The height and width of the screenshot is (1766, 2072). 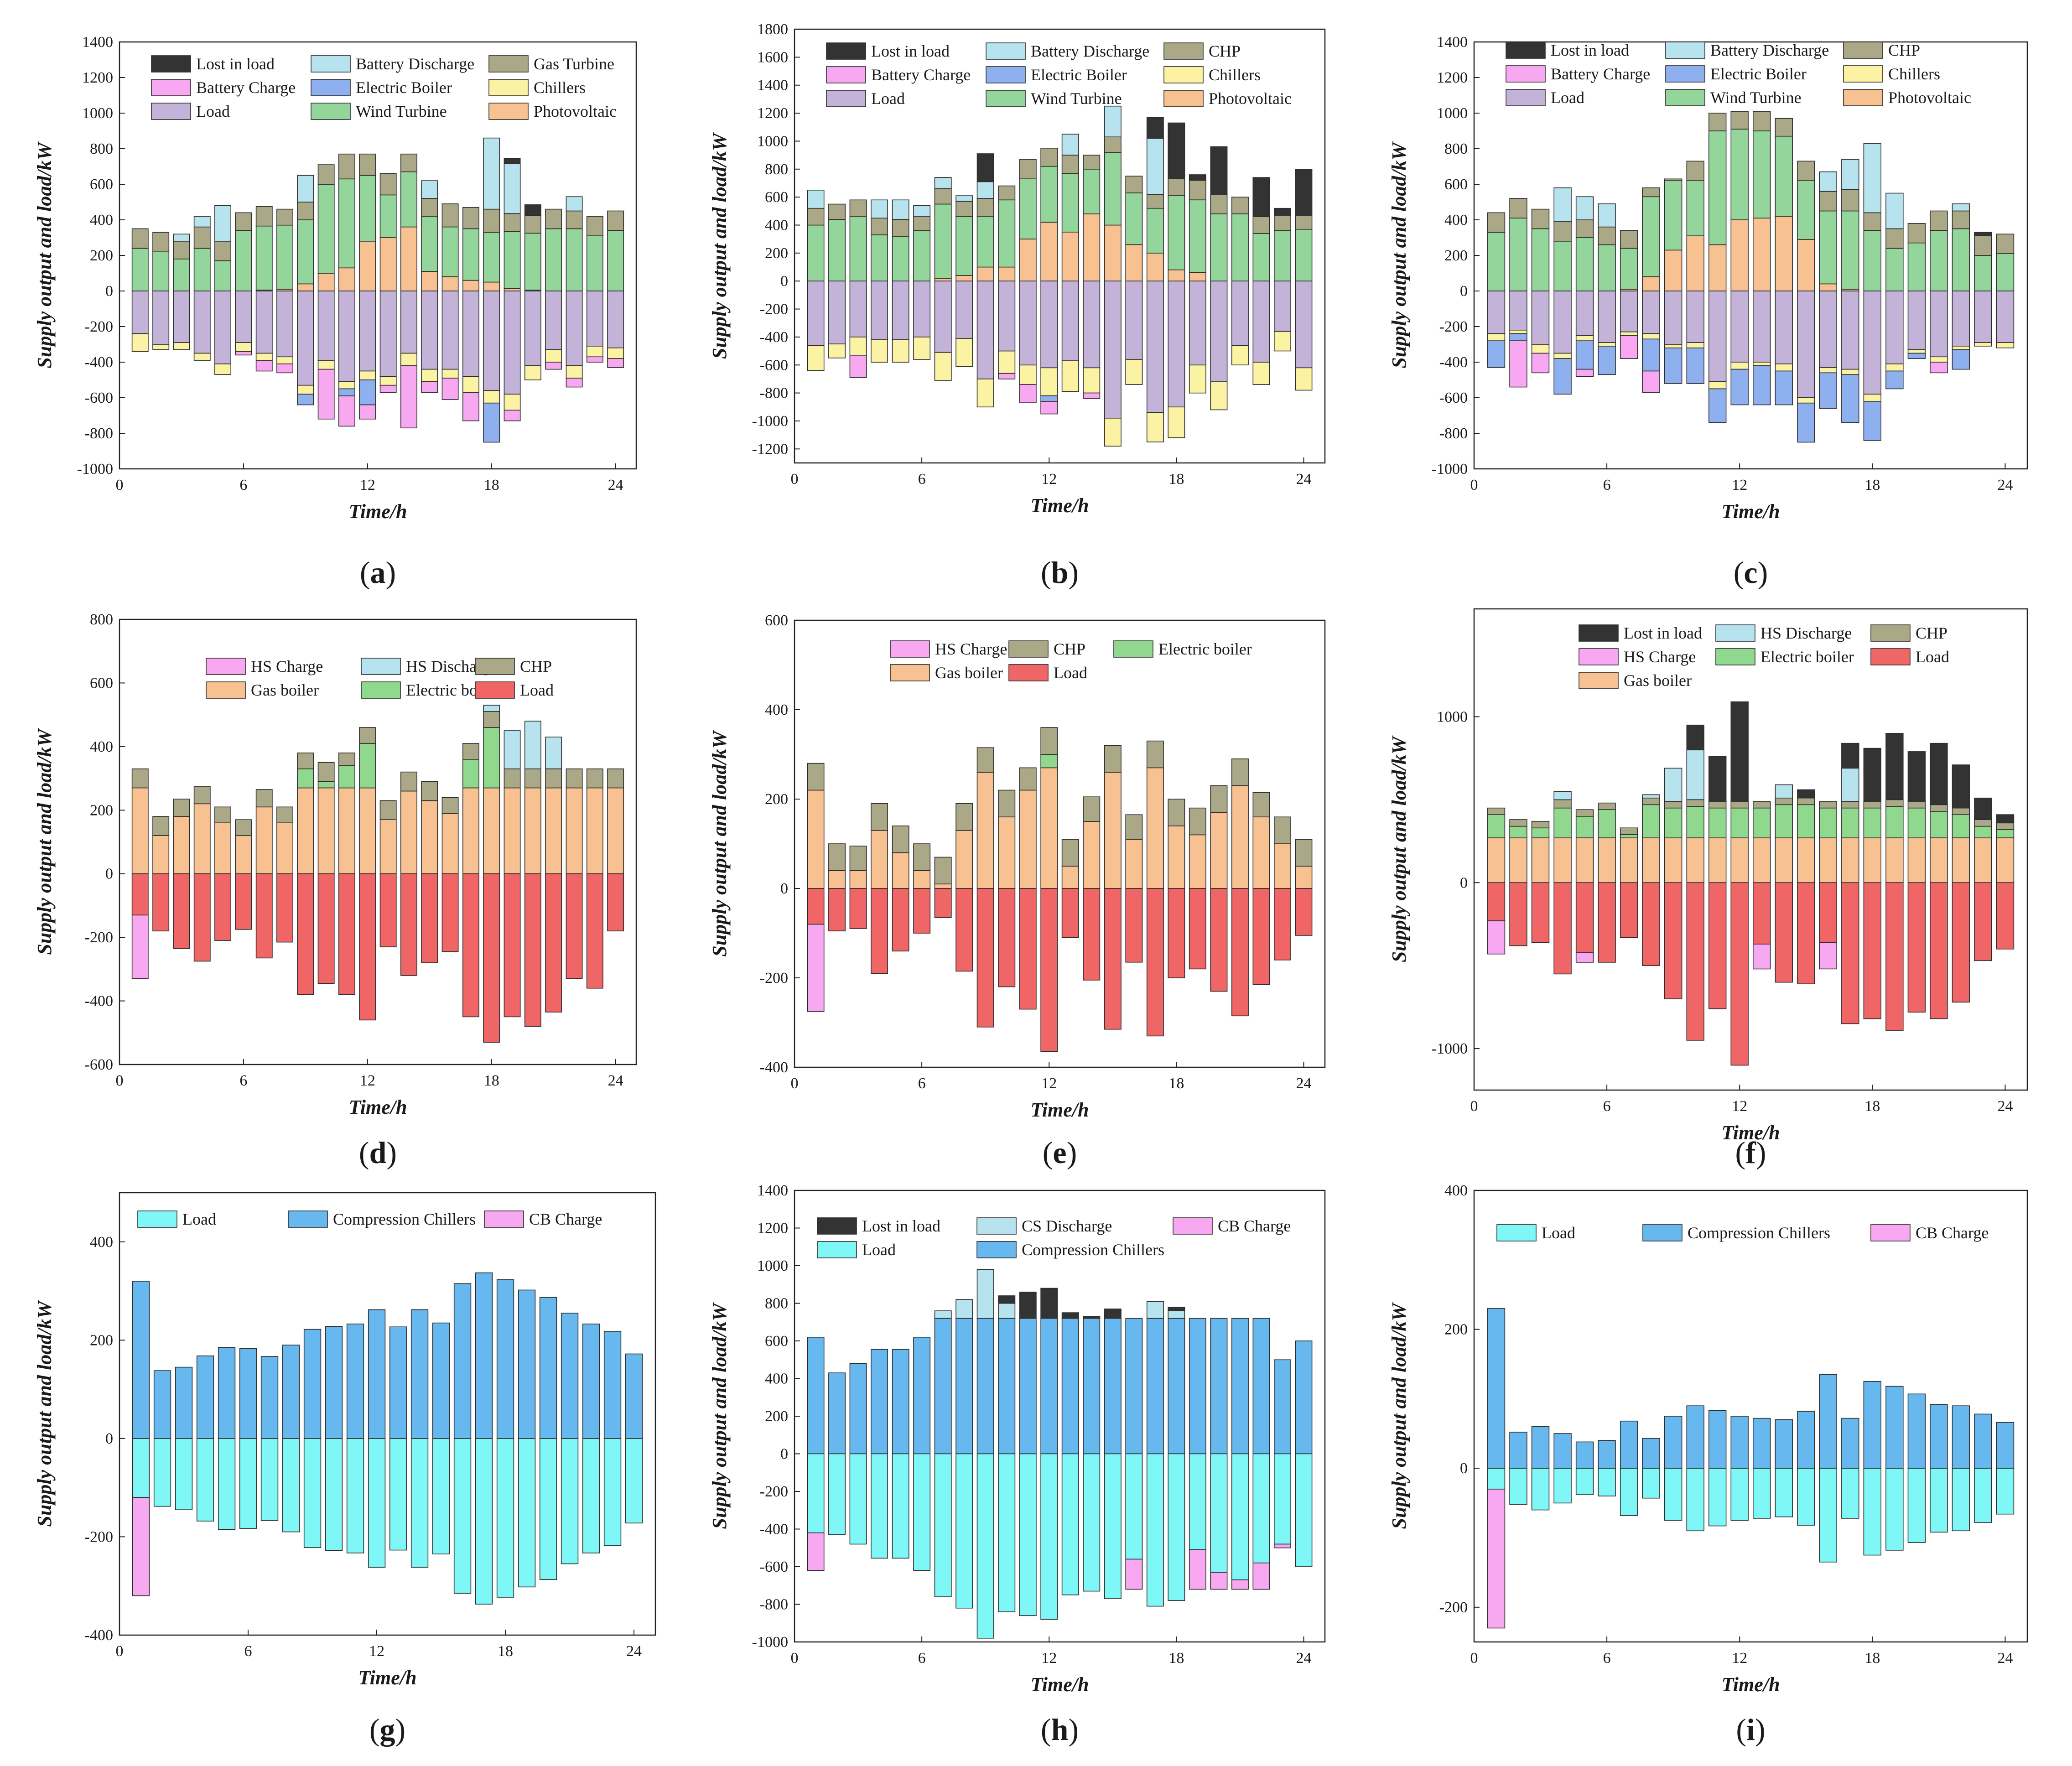 I want to click on bar-h-cs-discharge-h9, so click(x=985, y=1294).